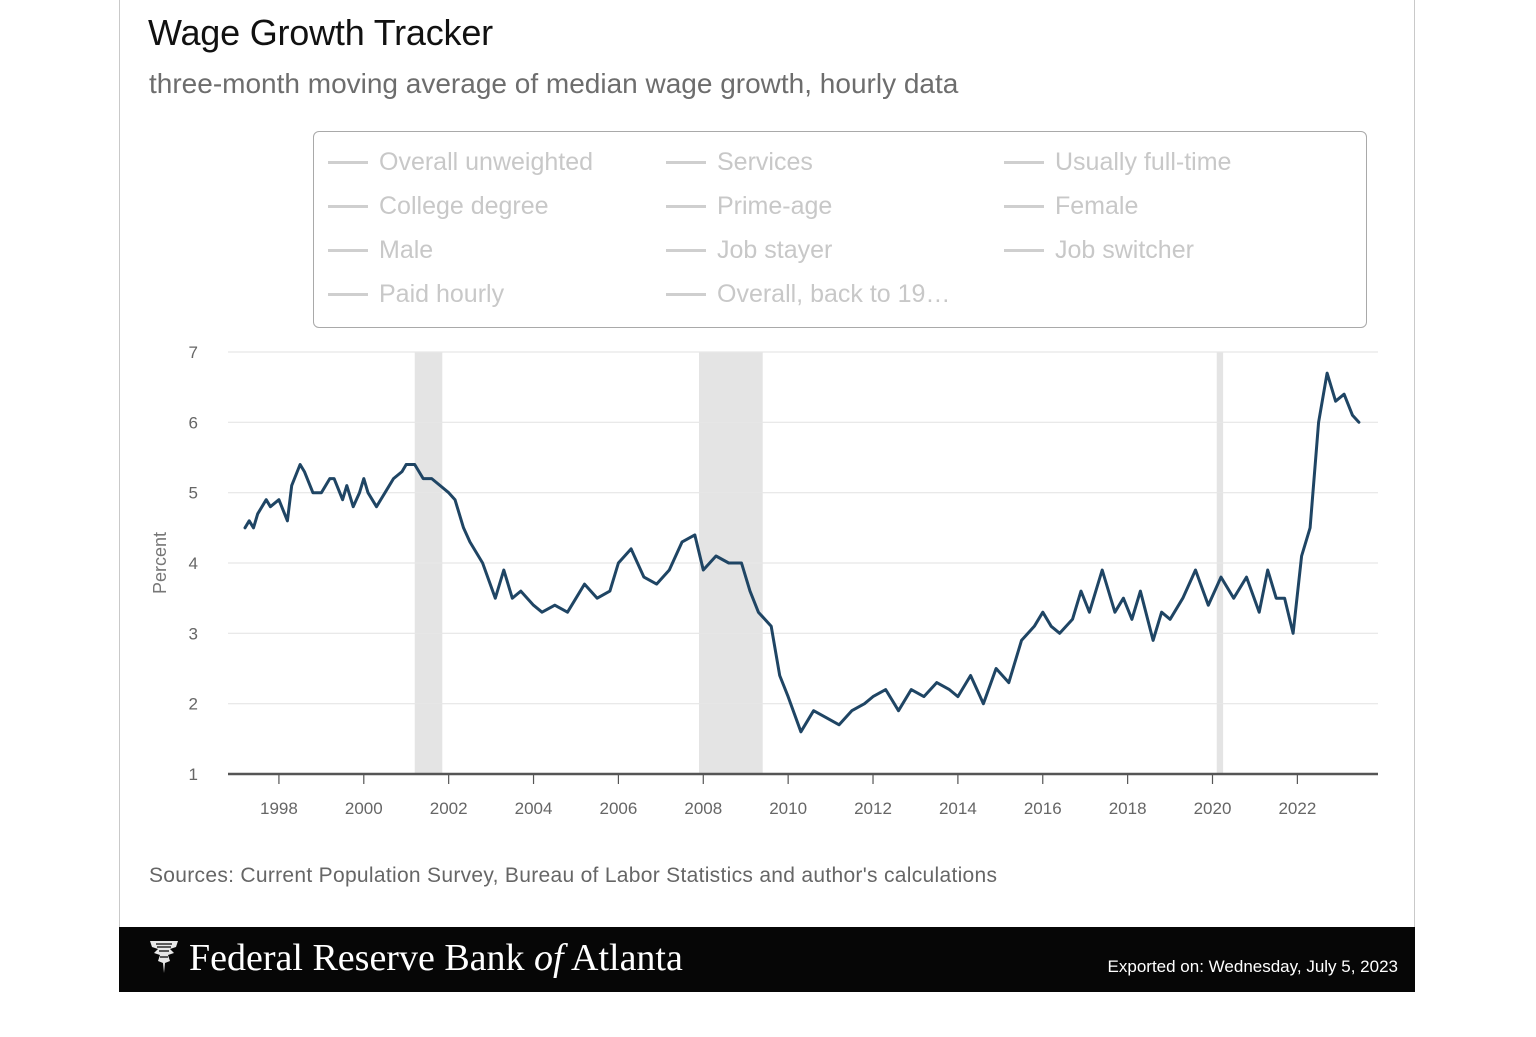 Image resolution: width=1536 pixels, height=1037 pixels. Describe the element at coordinates (534, 808) in the screenshot. I see `x-tick-label: 2004` at that location.